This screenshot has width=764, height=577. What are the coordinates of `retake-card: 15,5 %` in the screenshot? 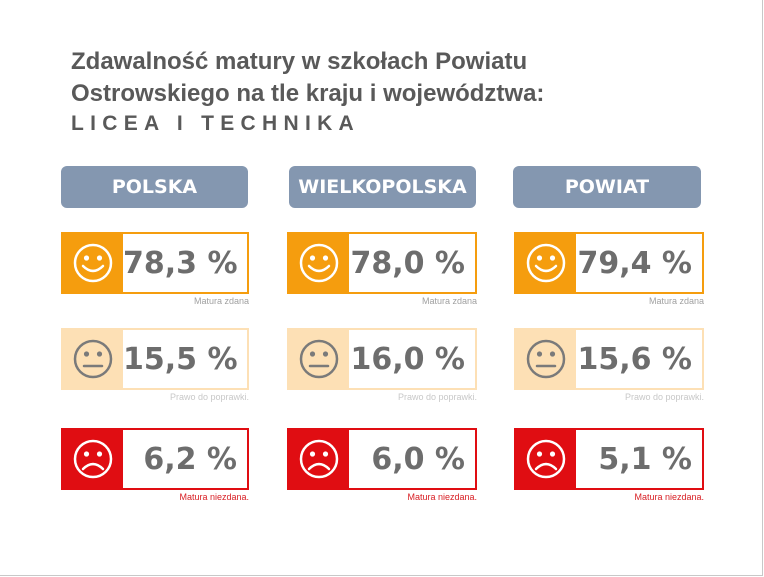 It's located at (155, 359).